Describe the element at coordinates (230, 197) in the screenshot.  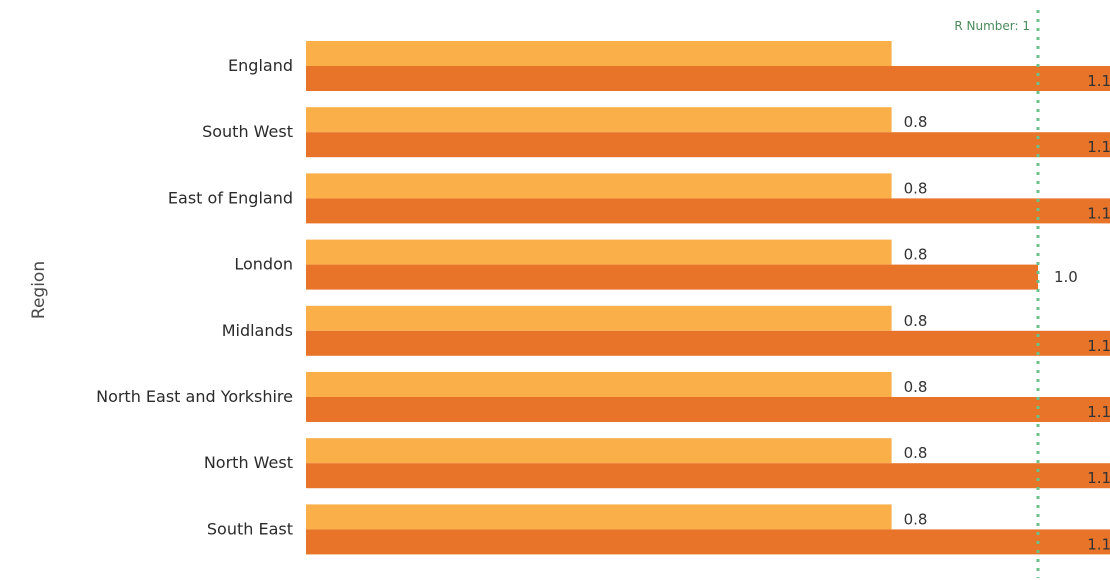
I see `category-label-east-of-england: East of England` at that location.